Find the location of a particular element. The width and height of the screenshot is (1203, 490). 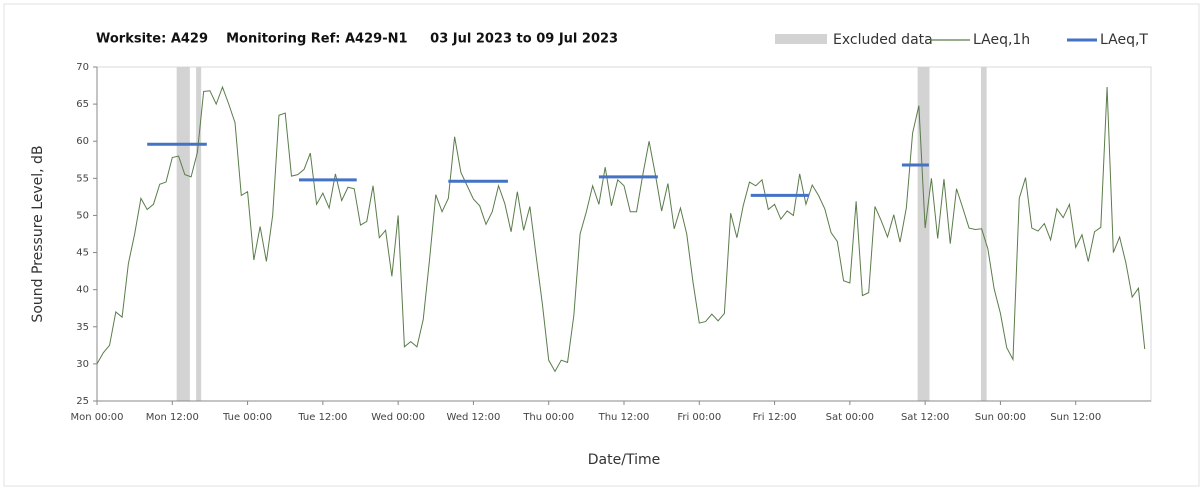

x-axis-label: Date/Time is located at coordinates (624, 460).